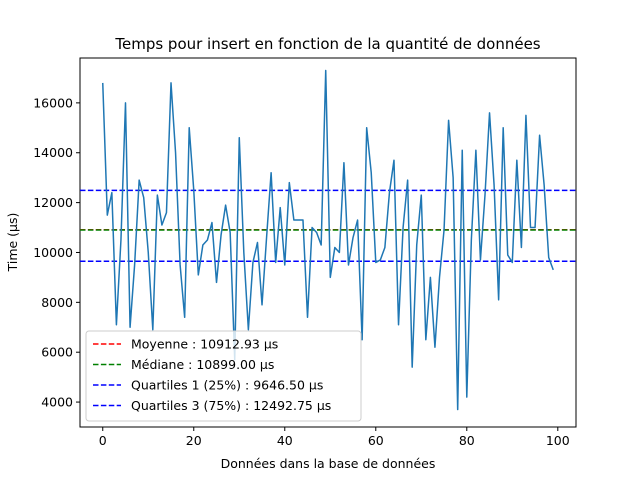 Image resolution: width=640 pixels, height=480 pixels. Describe the element at coordinates (53, 252) in the screenshot. I see `y-tick-label: 10000` at that location.